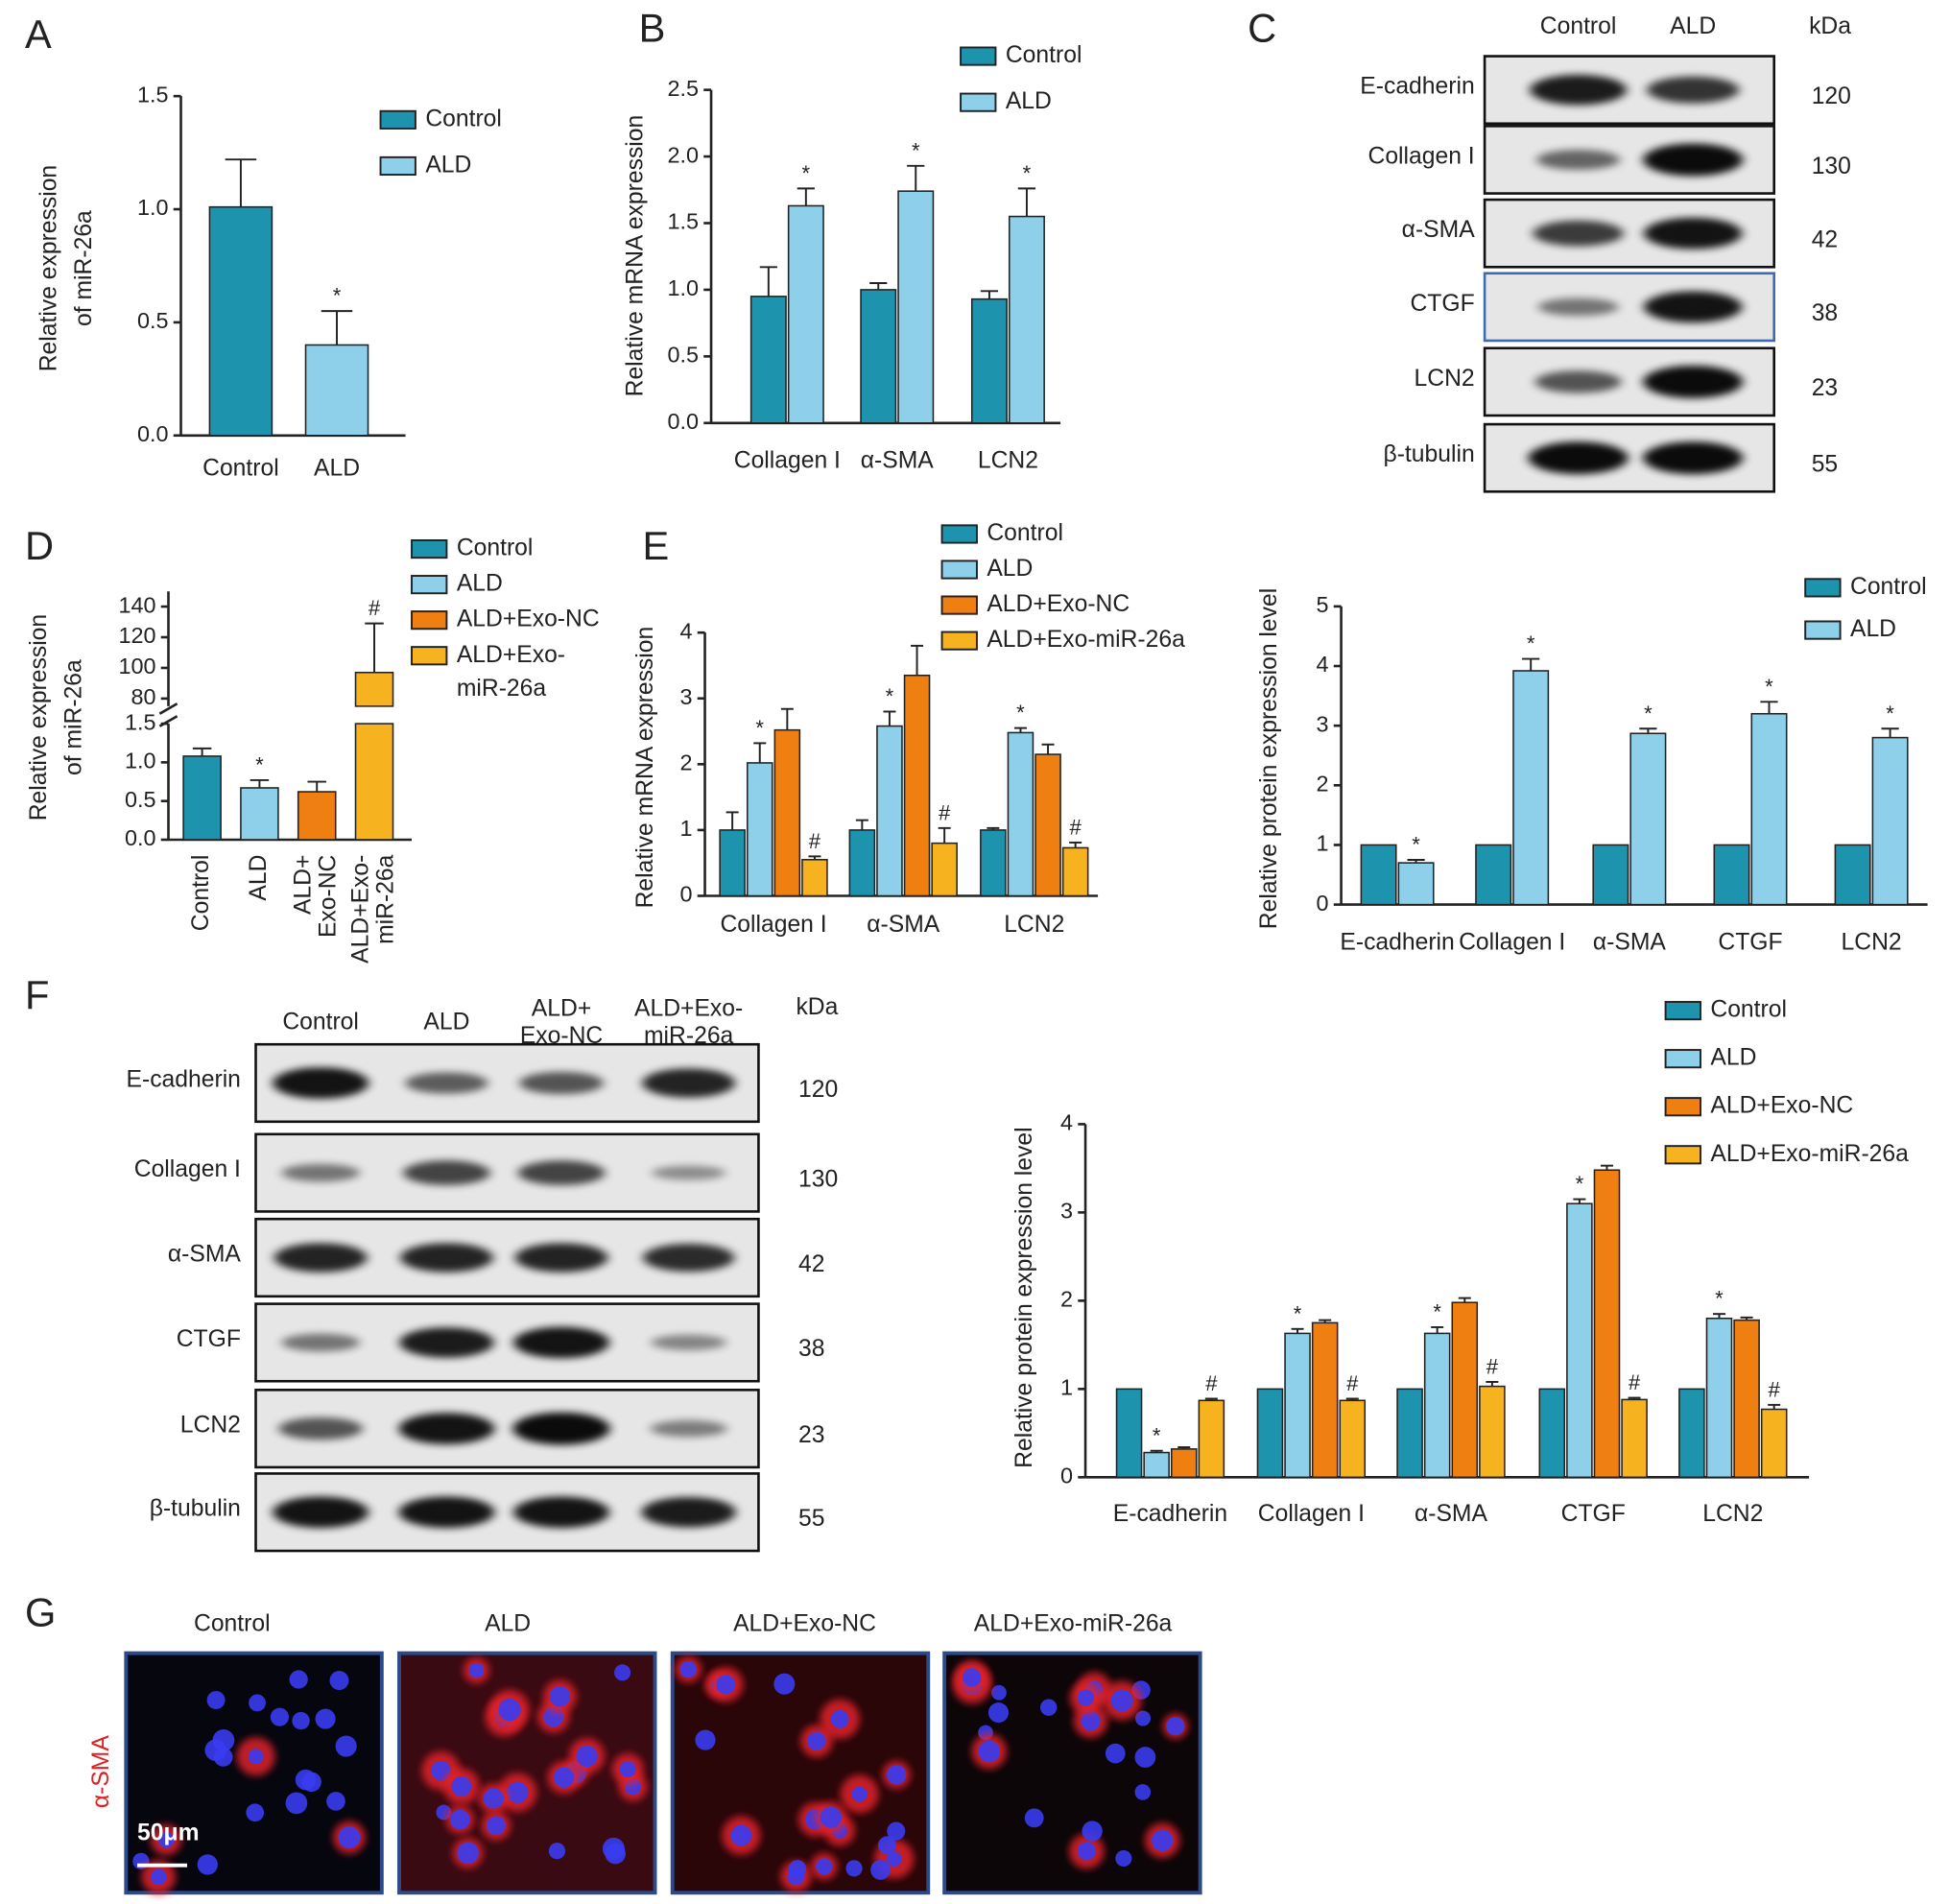 Image resolution: width=1950 pixels, height=1904 pixels. Describe the element at coordinates (37, 995) in the screenshot. I see `panel-label: F` at that location.